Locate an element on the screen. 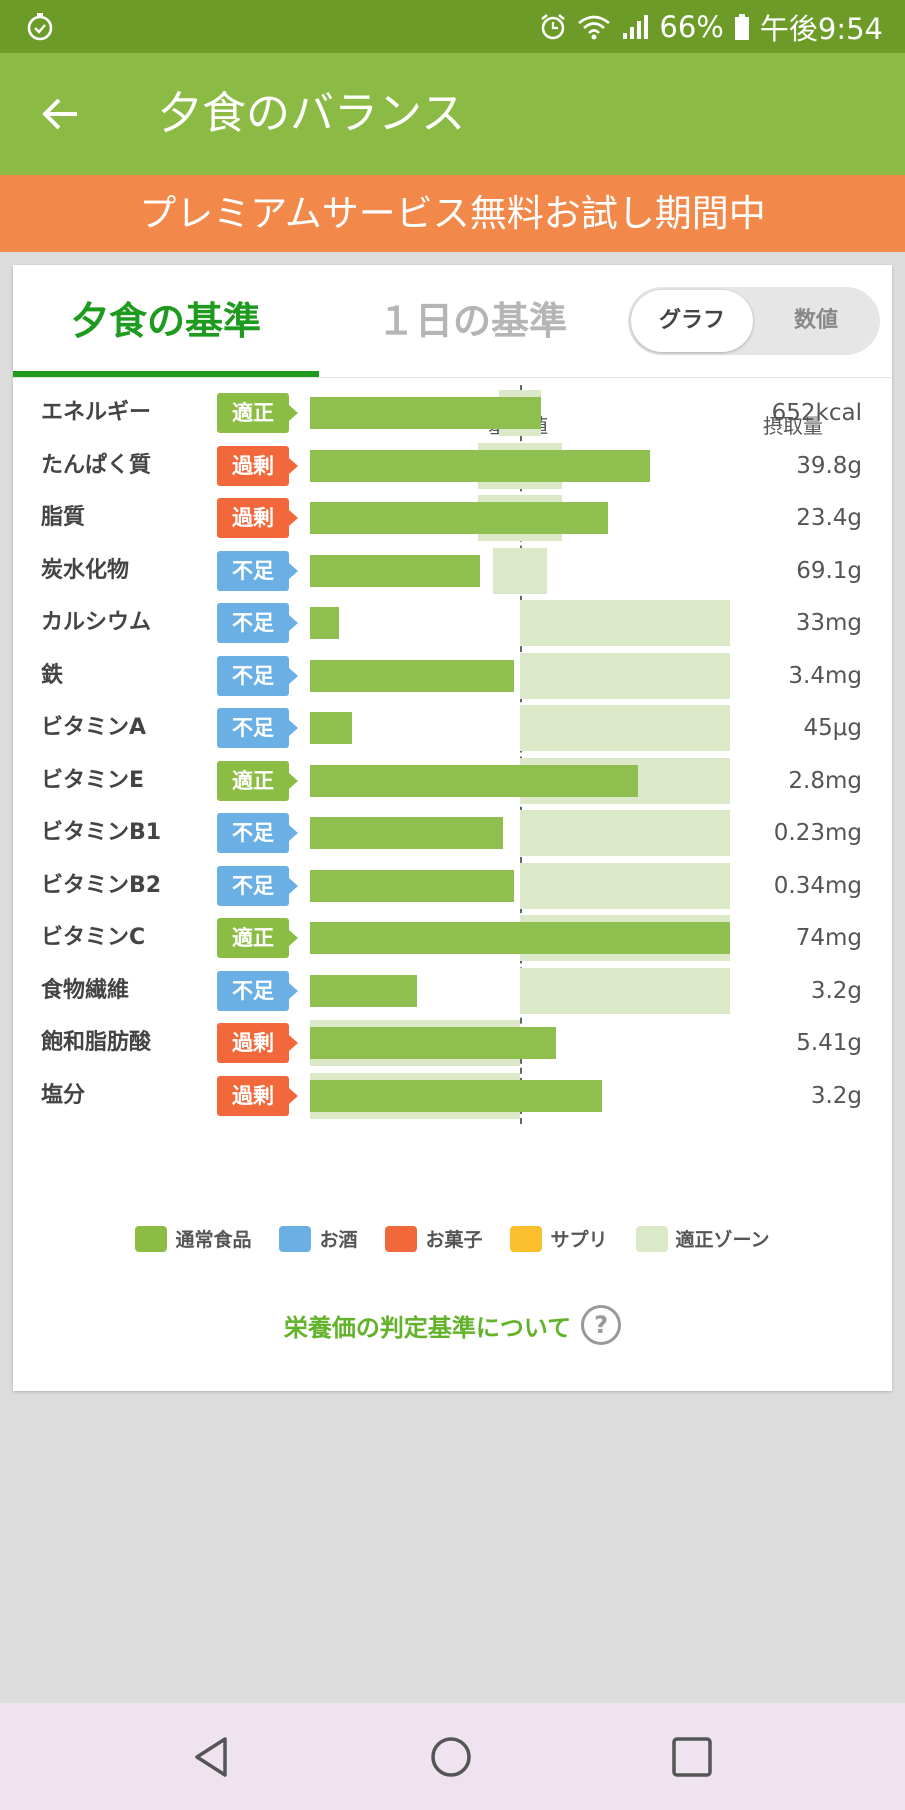 This screenshot has height=1810, width=905. legend-label: お菓子 is located at coordinates (454, 1240).